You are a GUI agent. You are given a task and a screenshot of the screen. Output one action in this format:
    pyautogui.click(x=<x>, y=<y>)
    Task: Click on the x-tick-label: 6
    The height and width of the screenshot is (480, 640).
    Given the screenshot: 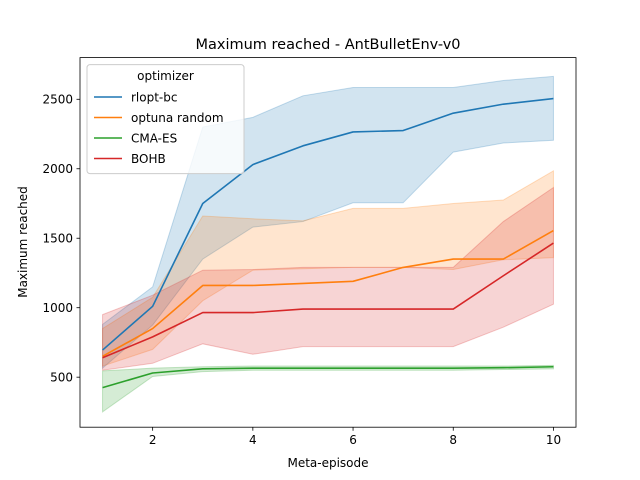 What is the action you would take?
    pyautogui.click(x=353, y=440)
    